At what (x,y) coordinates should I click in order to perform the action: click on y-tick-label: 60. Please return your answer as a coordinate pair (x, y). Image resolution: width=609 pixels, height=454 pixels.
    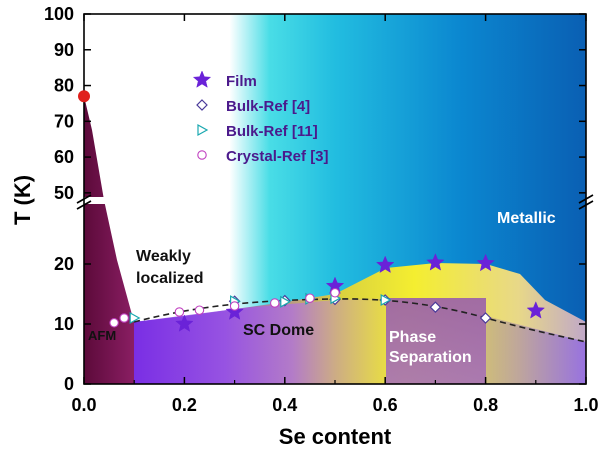
    Looking at the image, I should click on (64, 157).